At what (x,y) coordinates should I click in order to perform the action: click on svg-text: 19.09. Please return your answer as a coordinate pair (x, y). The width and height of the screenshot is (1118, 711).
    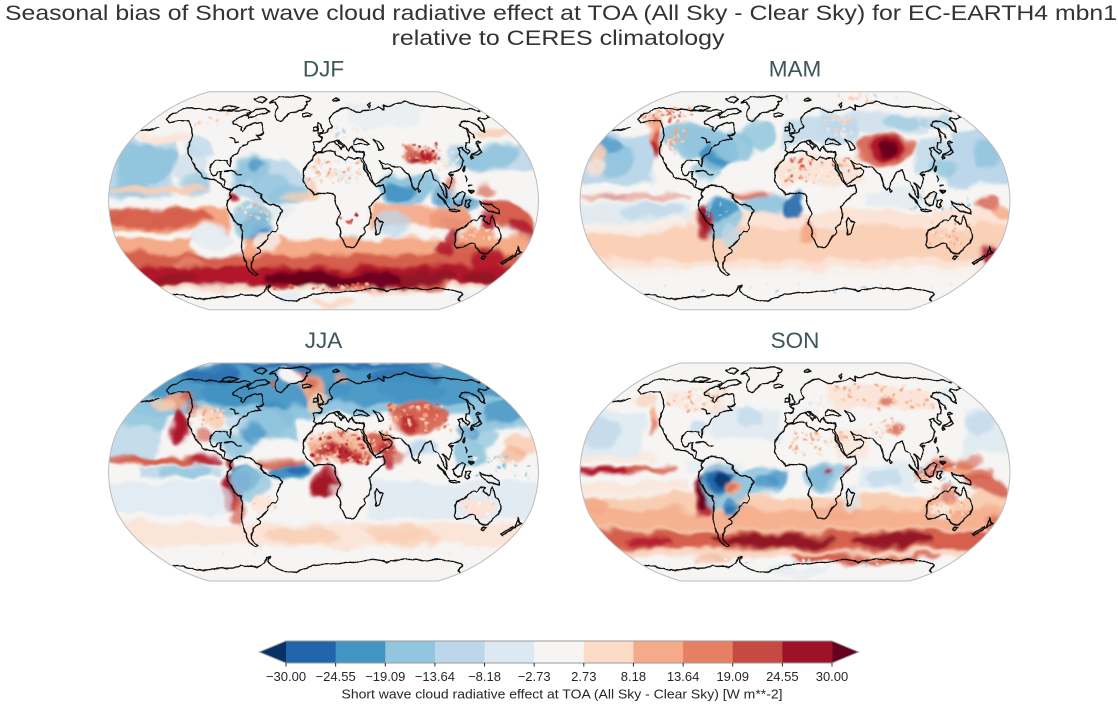
    Looking at the image, I should click on (732, 676).